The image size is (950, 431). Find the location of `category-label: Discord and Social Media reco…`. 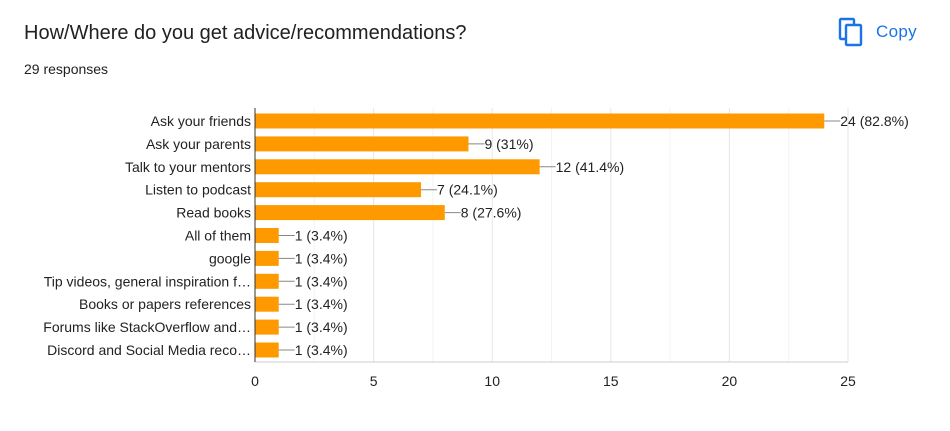

category-label: Discord and Social Media reco… is located at coordinates (149, 350).